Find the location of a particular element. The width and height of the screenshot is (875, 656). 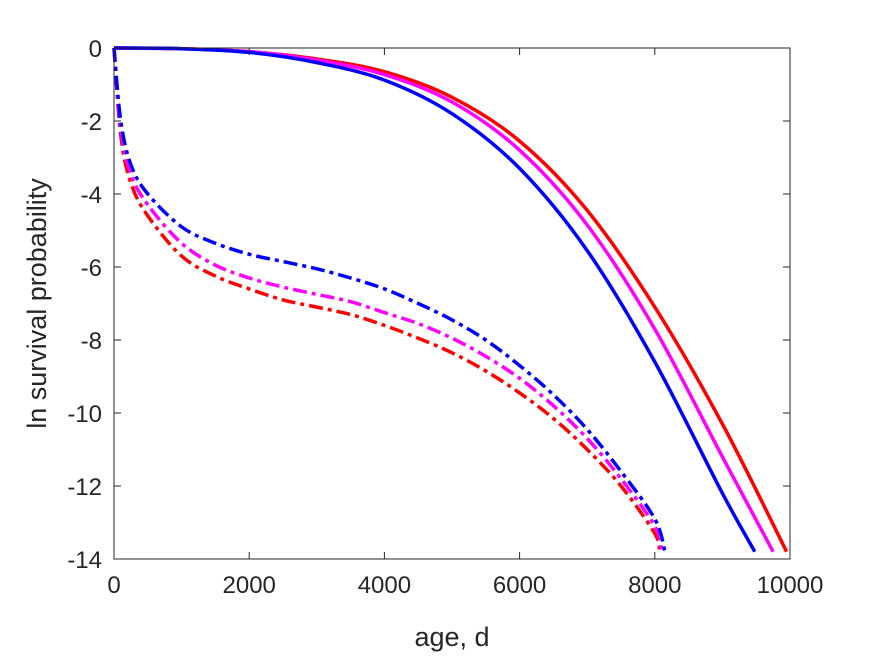

y-tick-label: -12 is located at coordinates (84, 487).